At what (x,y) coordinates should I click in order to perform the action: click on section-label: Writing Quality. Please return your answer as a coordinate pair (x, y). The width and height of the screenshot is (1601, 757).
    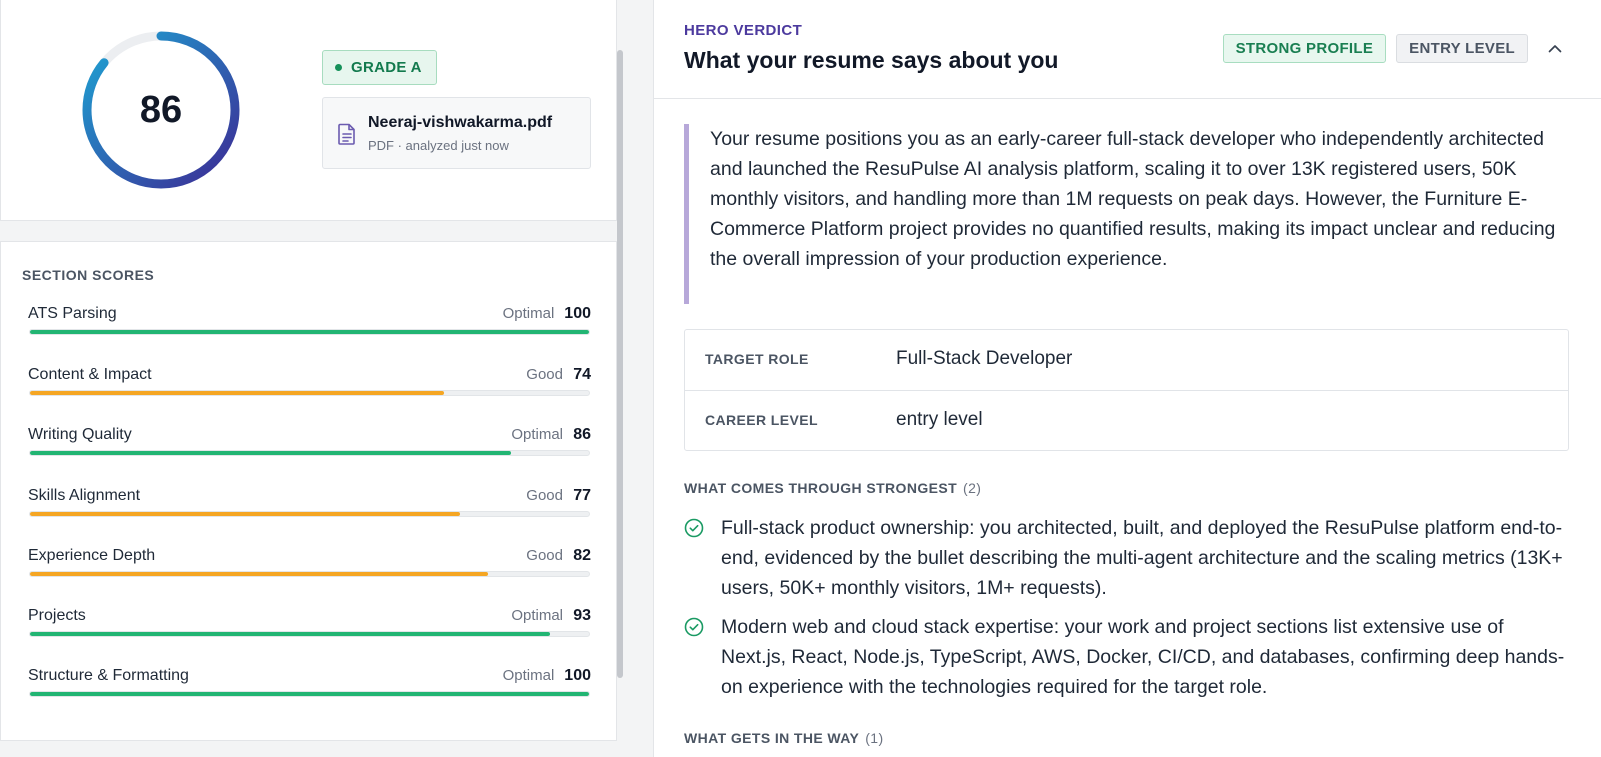
    Looking at the image, I should click on (80, 434).